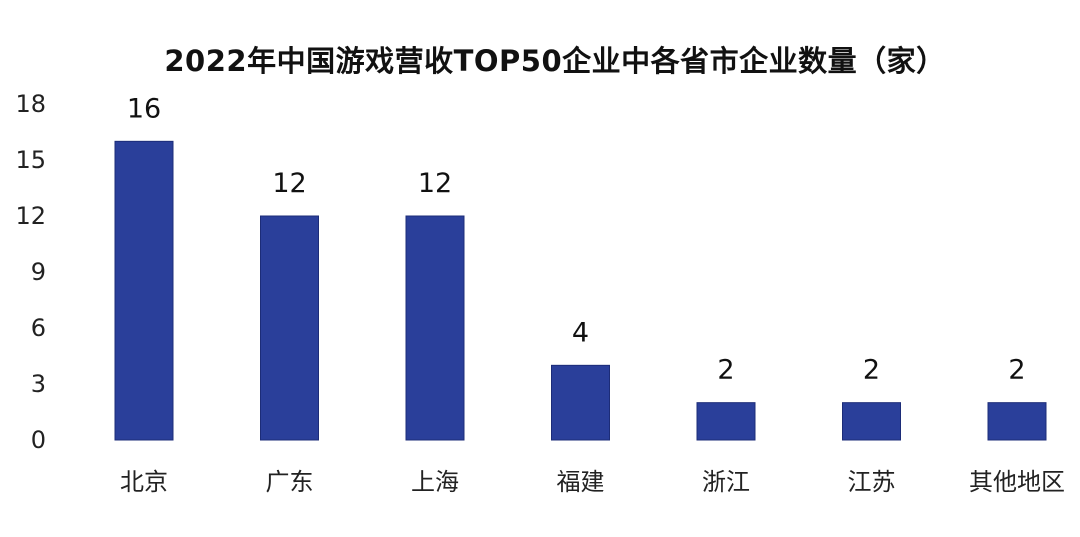  What do you see at coordinates (290, 482) in the screenshot?
I see `category-label: 广东` at bounding box center [290, 482].